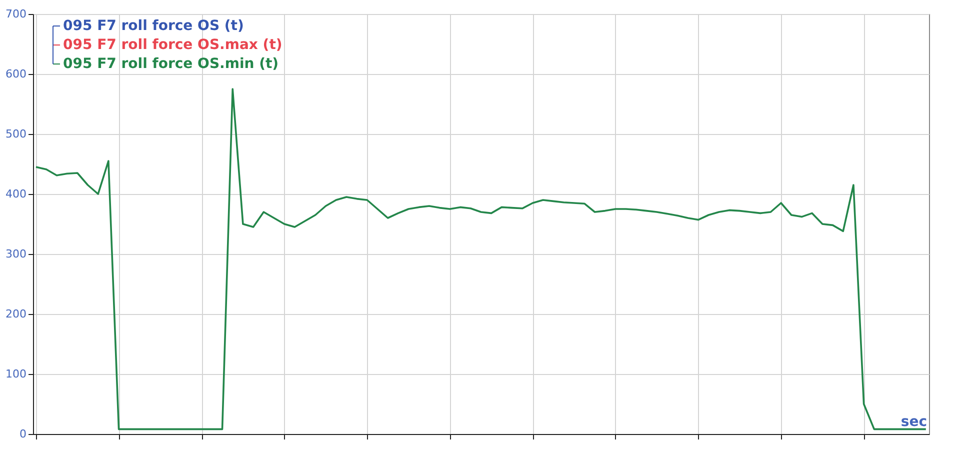 The image size is (976, 449). What do you see at coordinates (16, 314) in the screenshot?
I see `y-tick-label: 200` at bounding box center [16, 314].